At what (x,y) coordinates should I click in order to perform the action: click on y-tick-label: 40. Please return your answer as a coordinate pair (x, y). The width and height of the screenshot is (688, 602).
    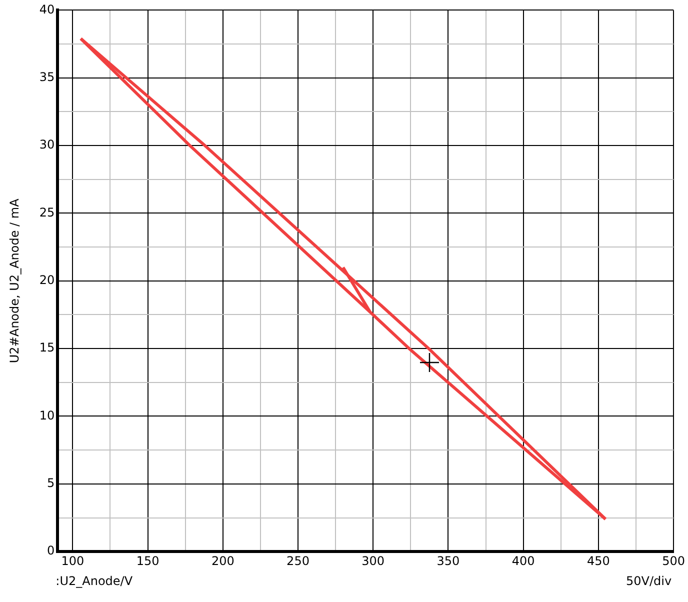
    Looking at the image, I should click on (47, 9).